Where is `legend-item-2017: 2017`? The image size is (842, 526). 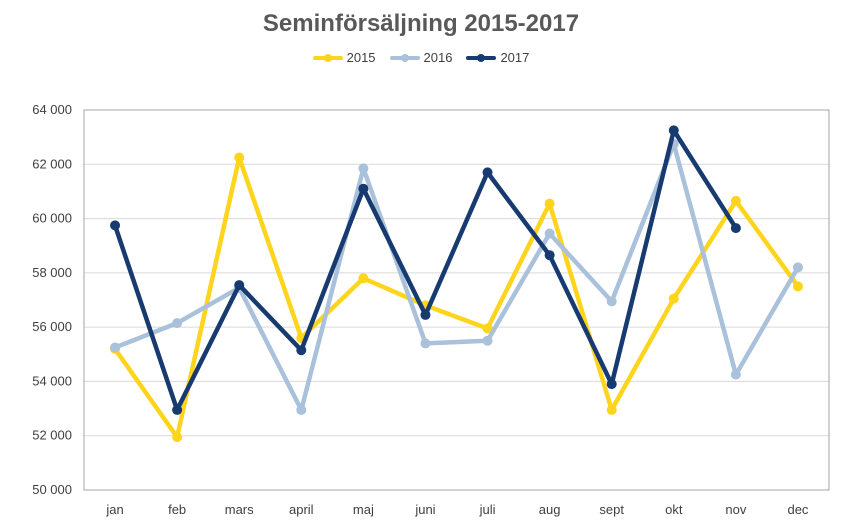 legend-item-2017: 2017 is located at coordinates (497, 57).